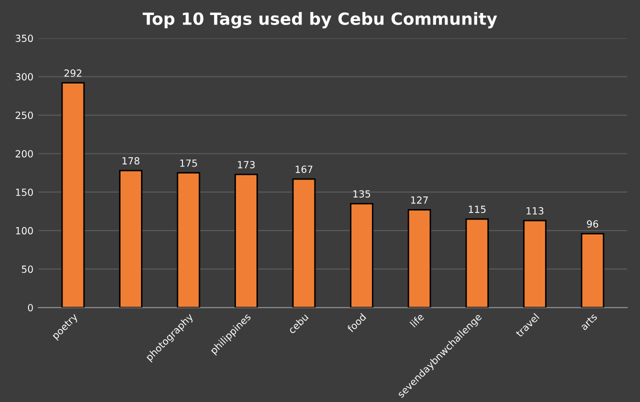  What do you see at coordinates (73, 73) in the screenshot?
I see `data-label: 292` at bounding box center [73, 73].